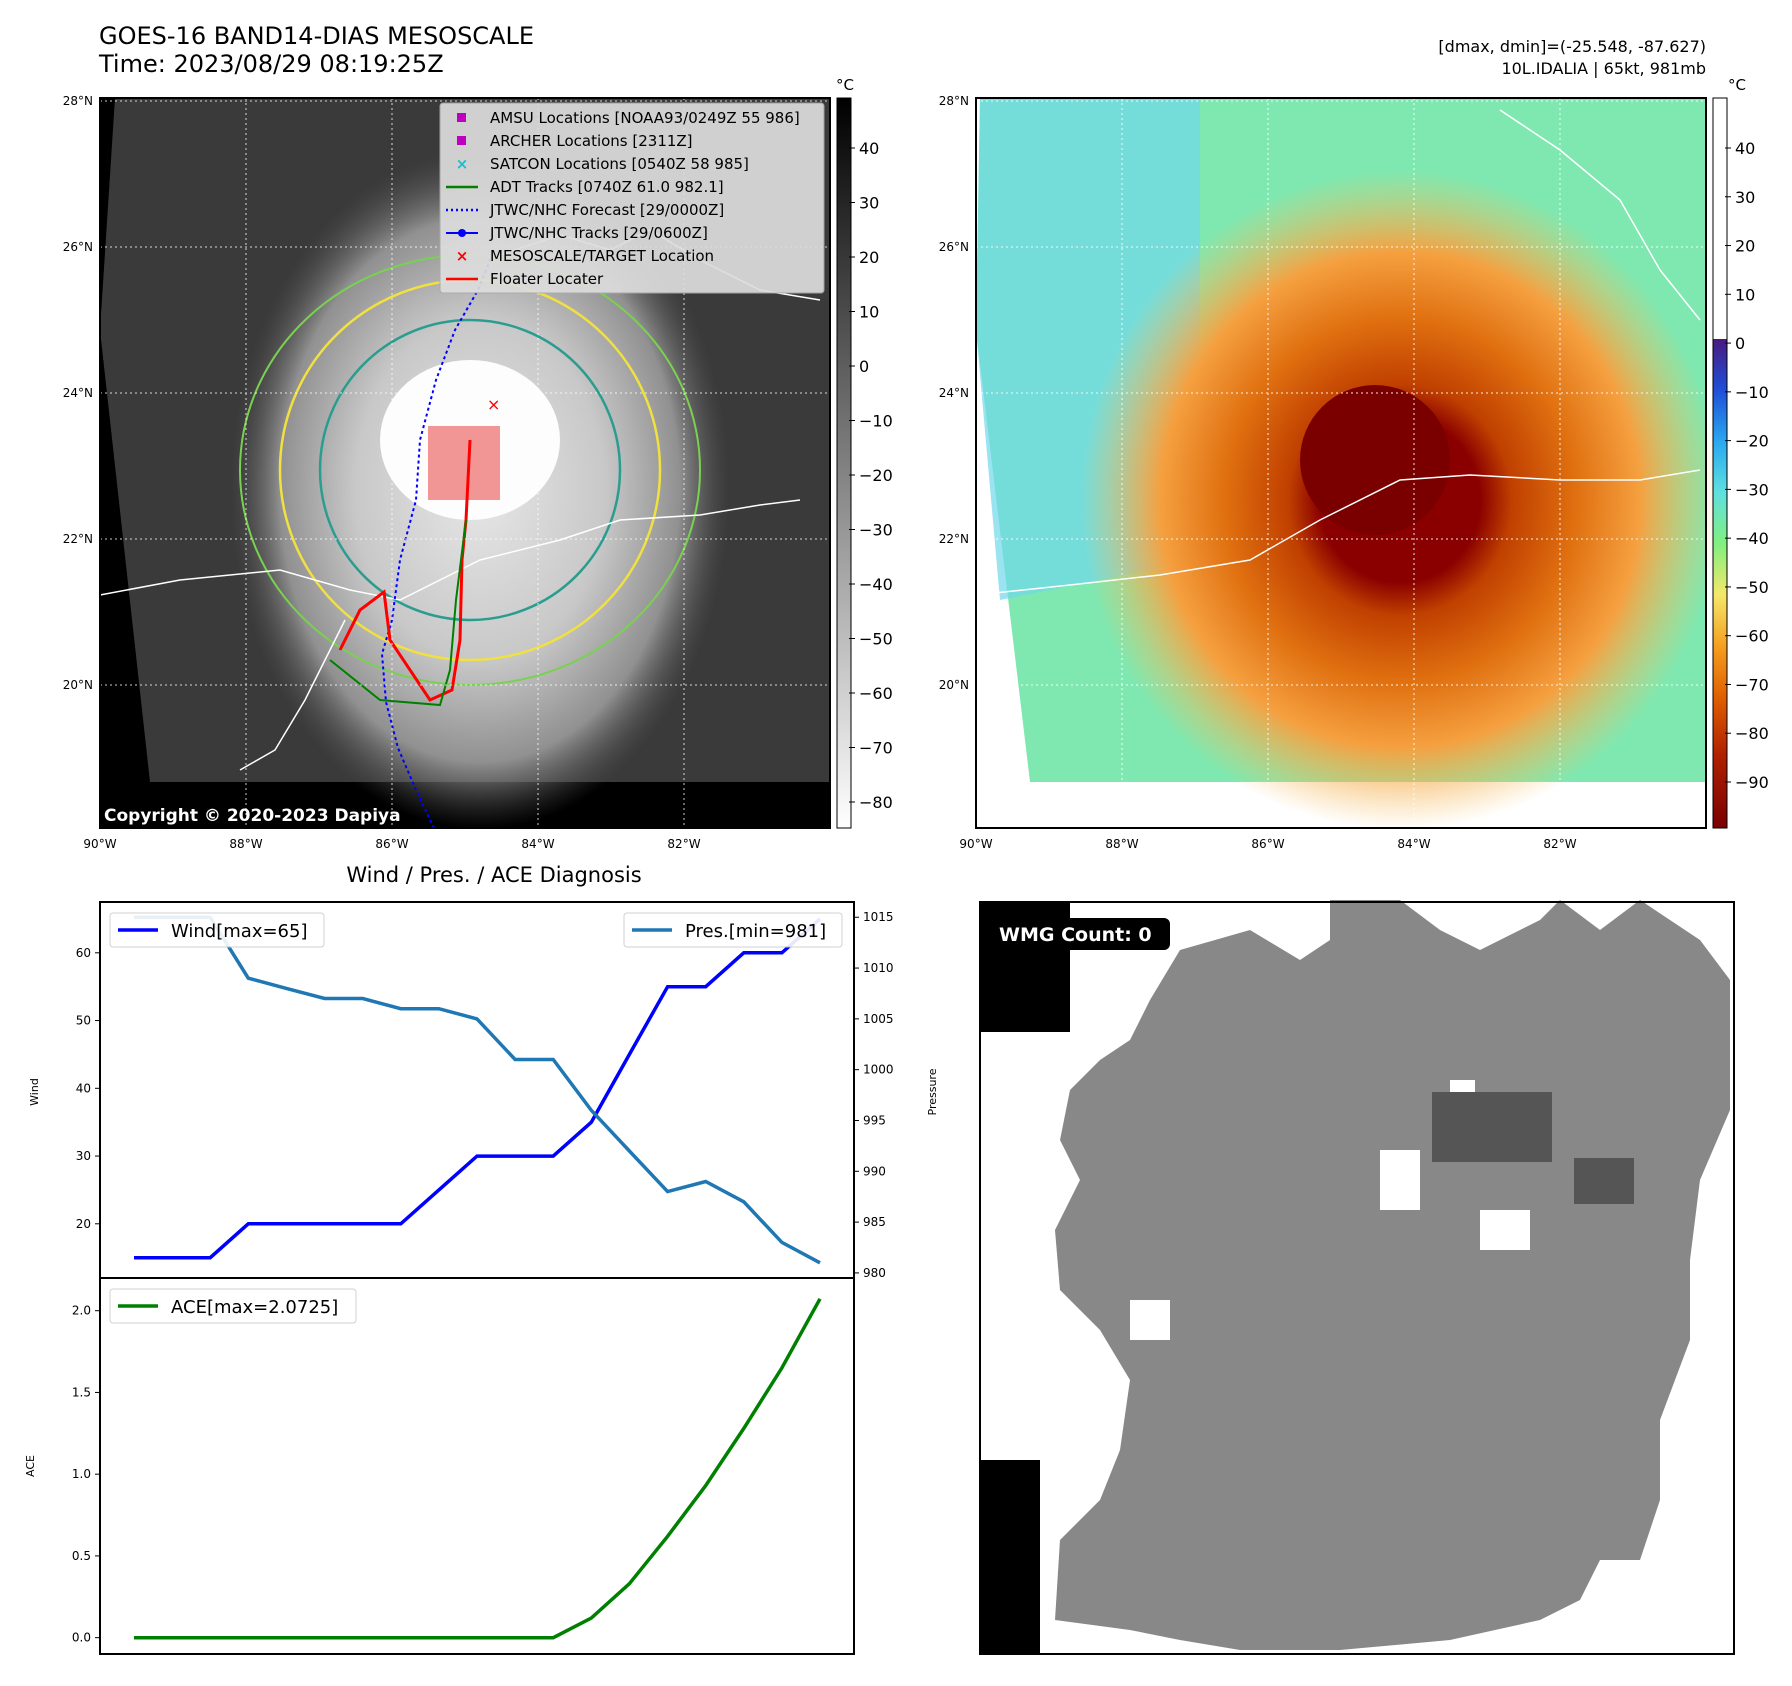  I want to click on ir-lat-ticks: 28°N 26°N 24°N 22°N 20°N, so click(78, 393).